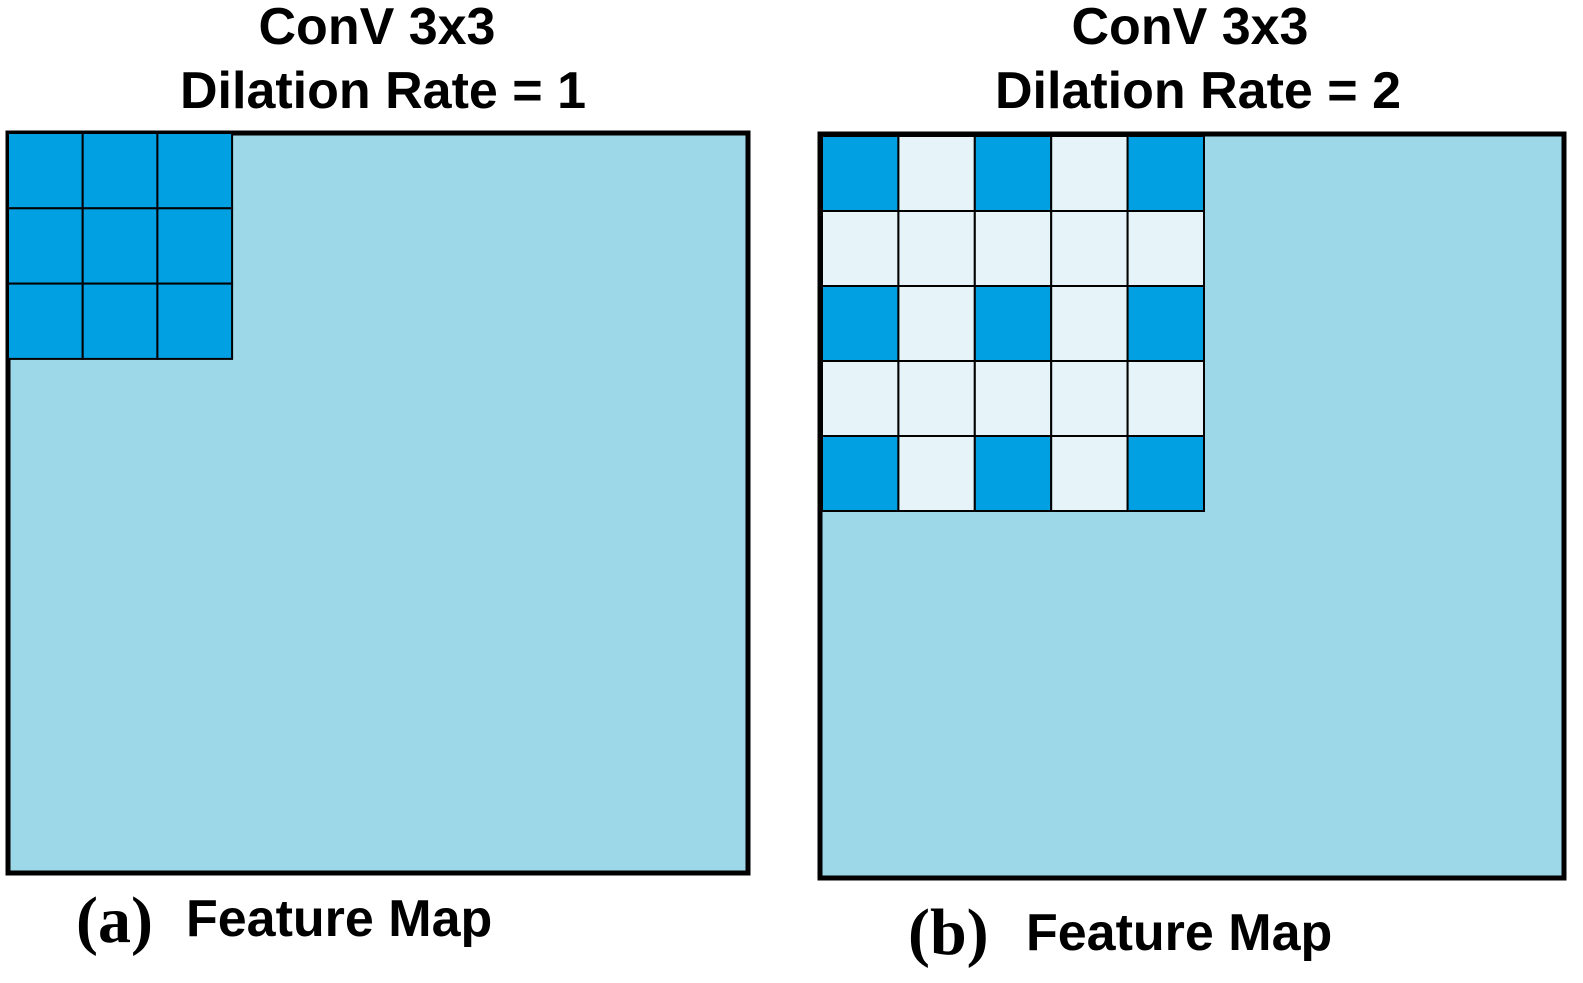 This screenshot has height=983, width=1583. Describe the element at coordinates (339, 919) in the screenshot. I see `panel-a-caption-text: Feature Map` at that location.